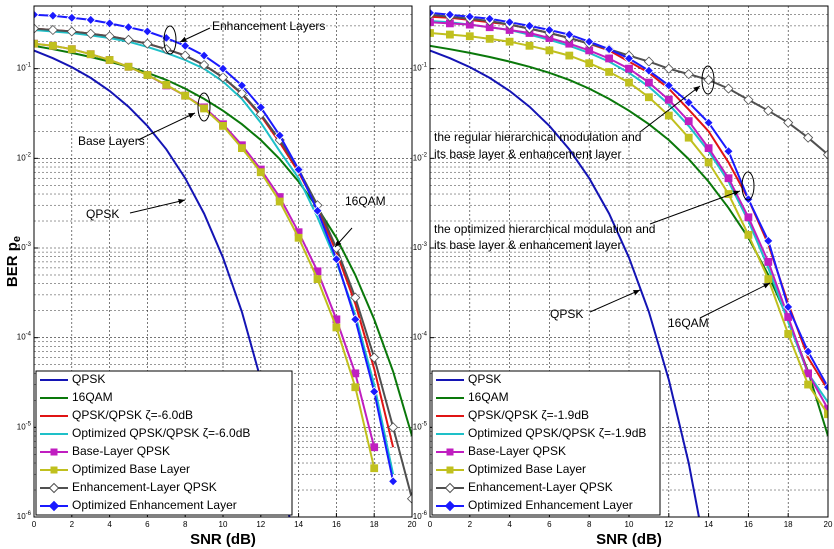 The height and width of the screenshot is (549, 834). What do you see at coordinates (550, 505) in the screenshot?
I see `legend-label: Optimized Enhancement Layer` at bounding box center [550, 505].